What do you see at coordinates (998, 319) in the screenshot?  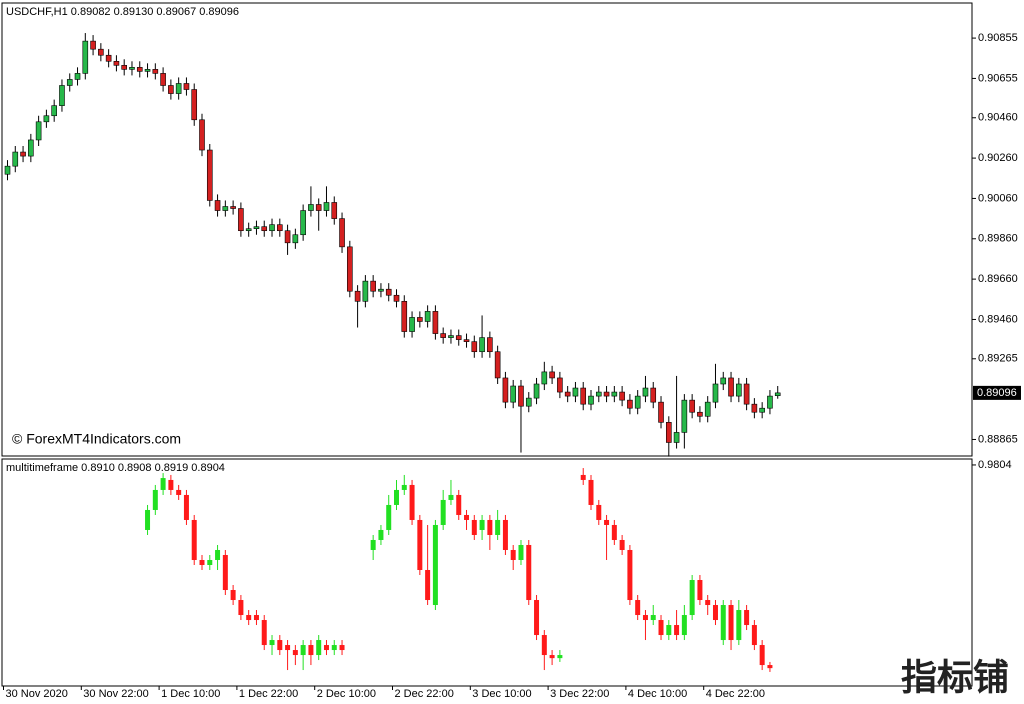 I see `y-tick-label: 0.89460` at bounding box center [998, 319].